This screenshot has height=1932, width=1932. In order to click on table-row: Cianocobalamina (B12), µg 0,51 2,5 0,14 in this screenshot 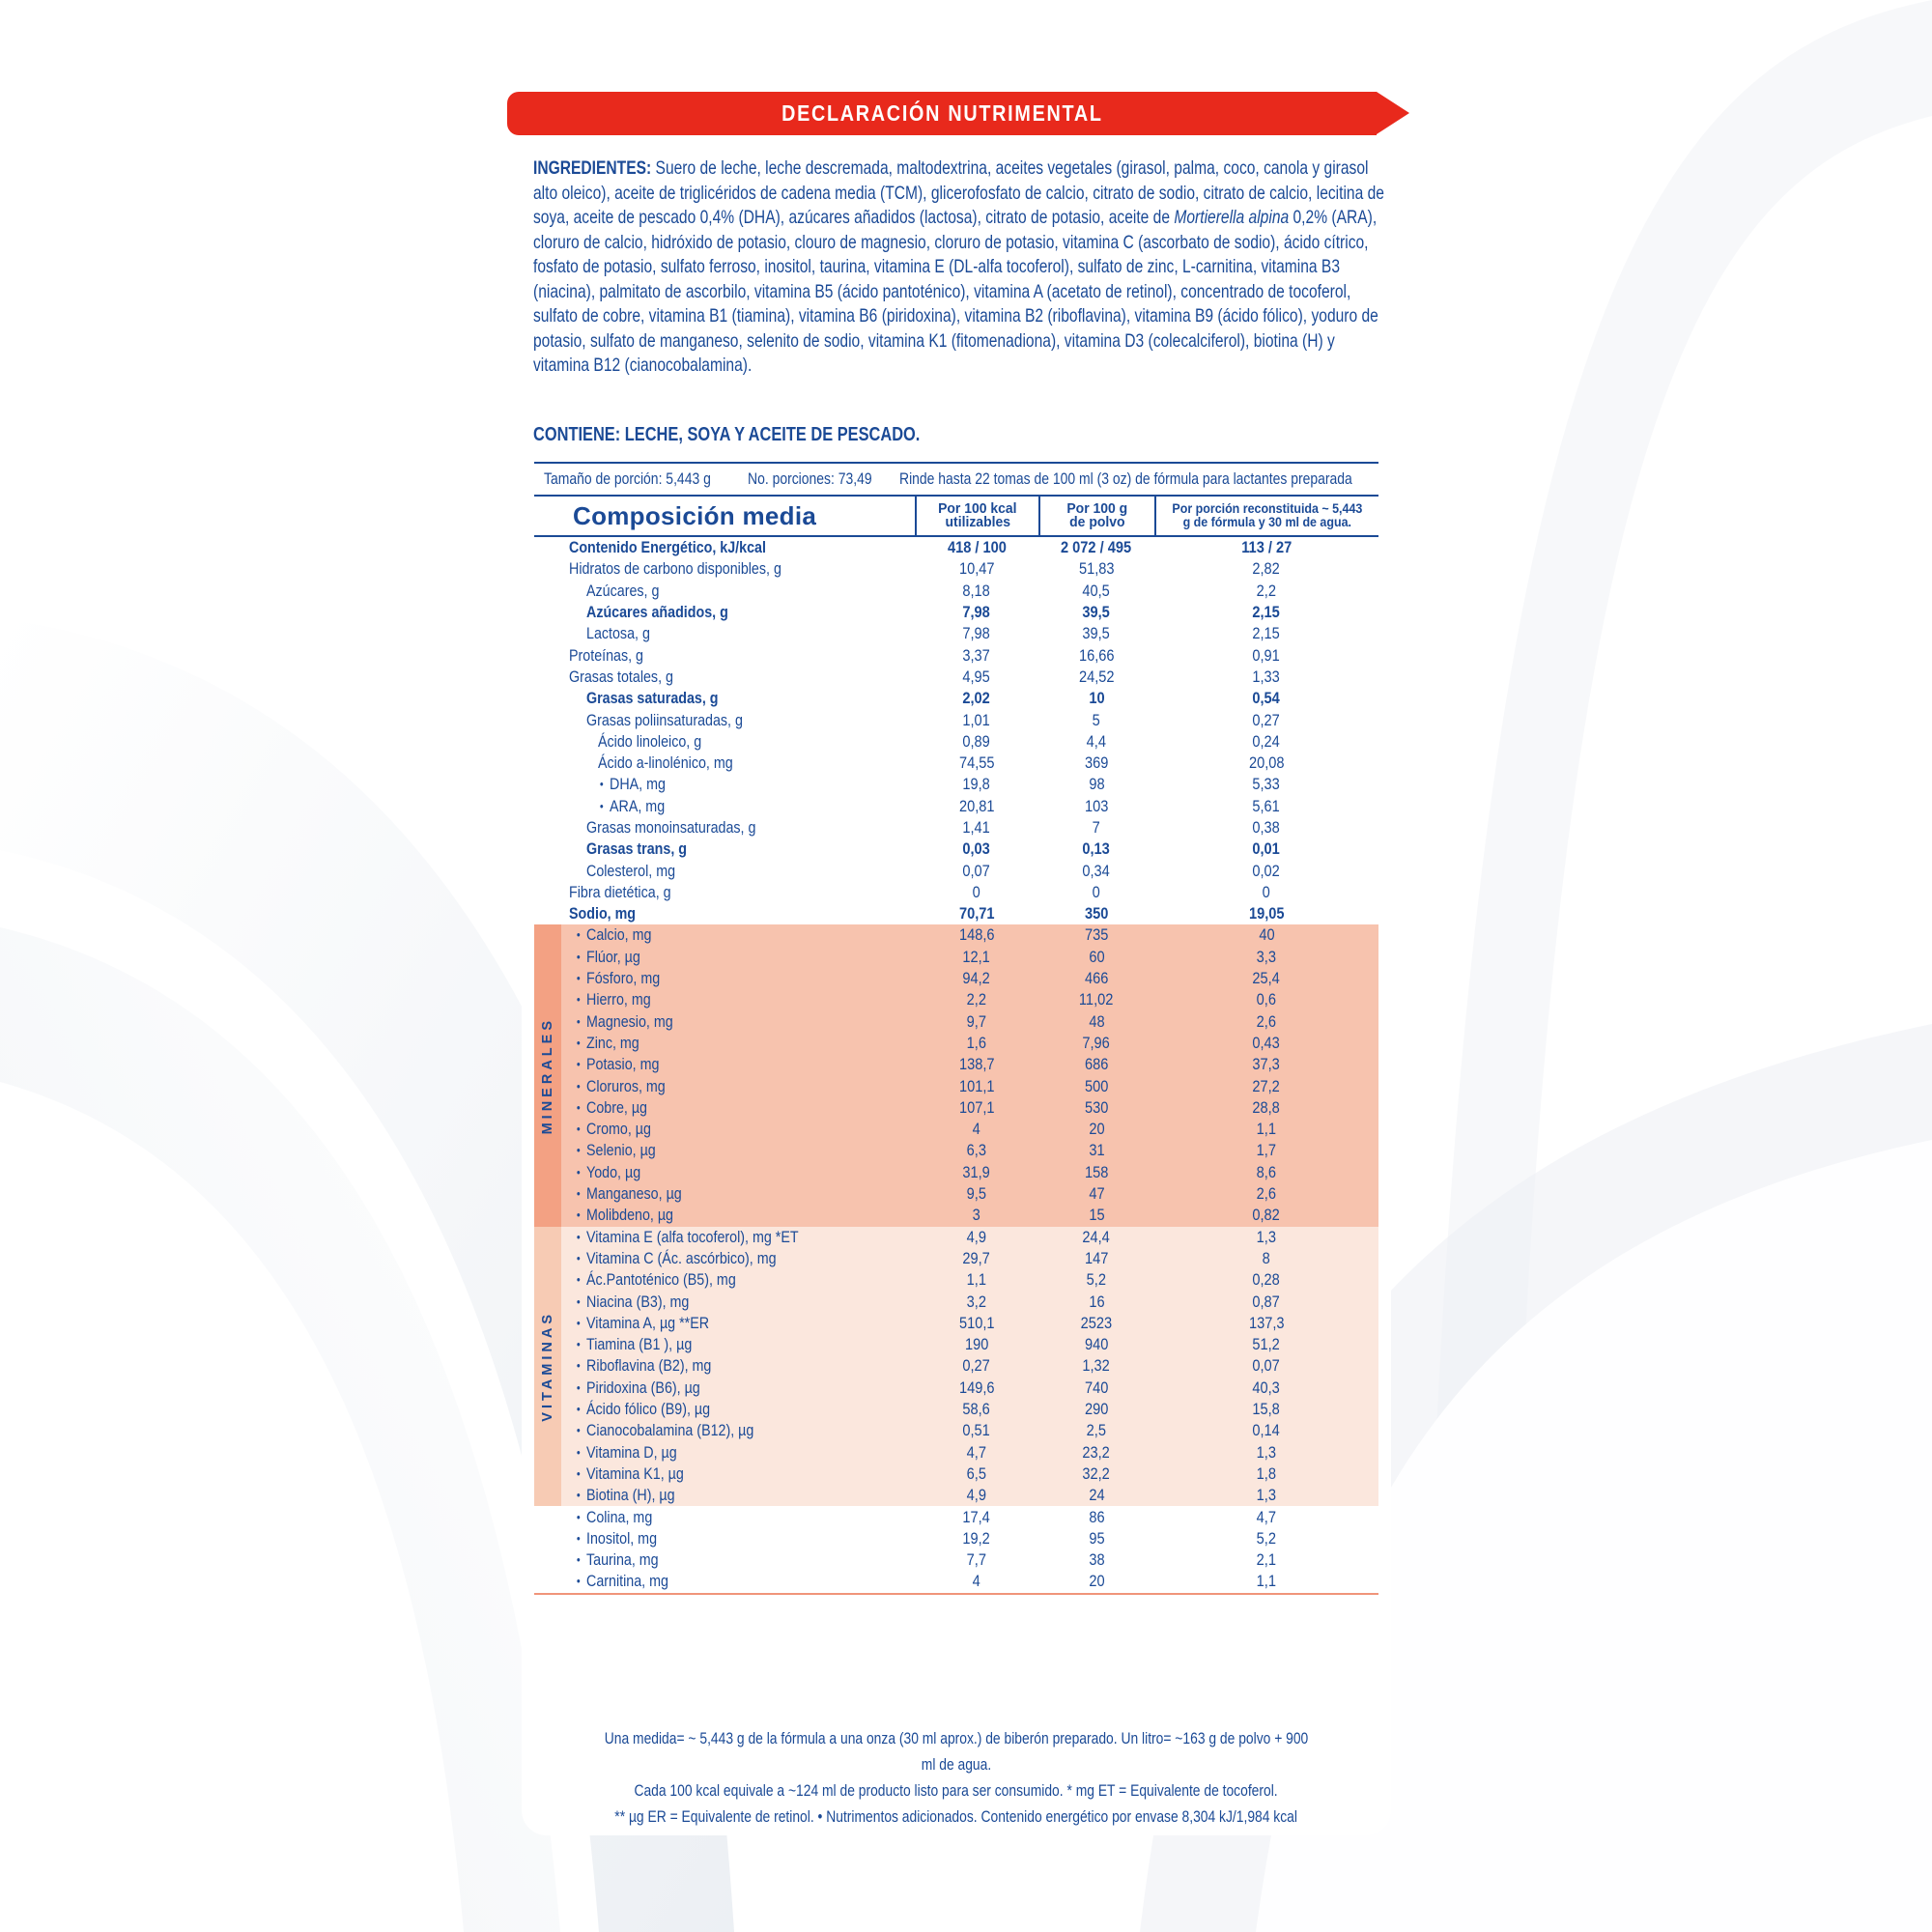, I will do `click(956, 1430)`.